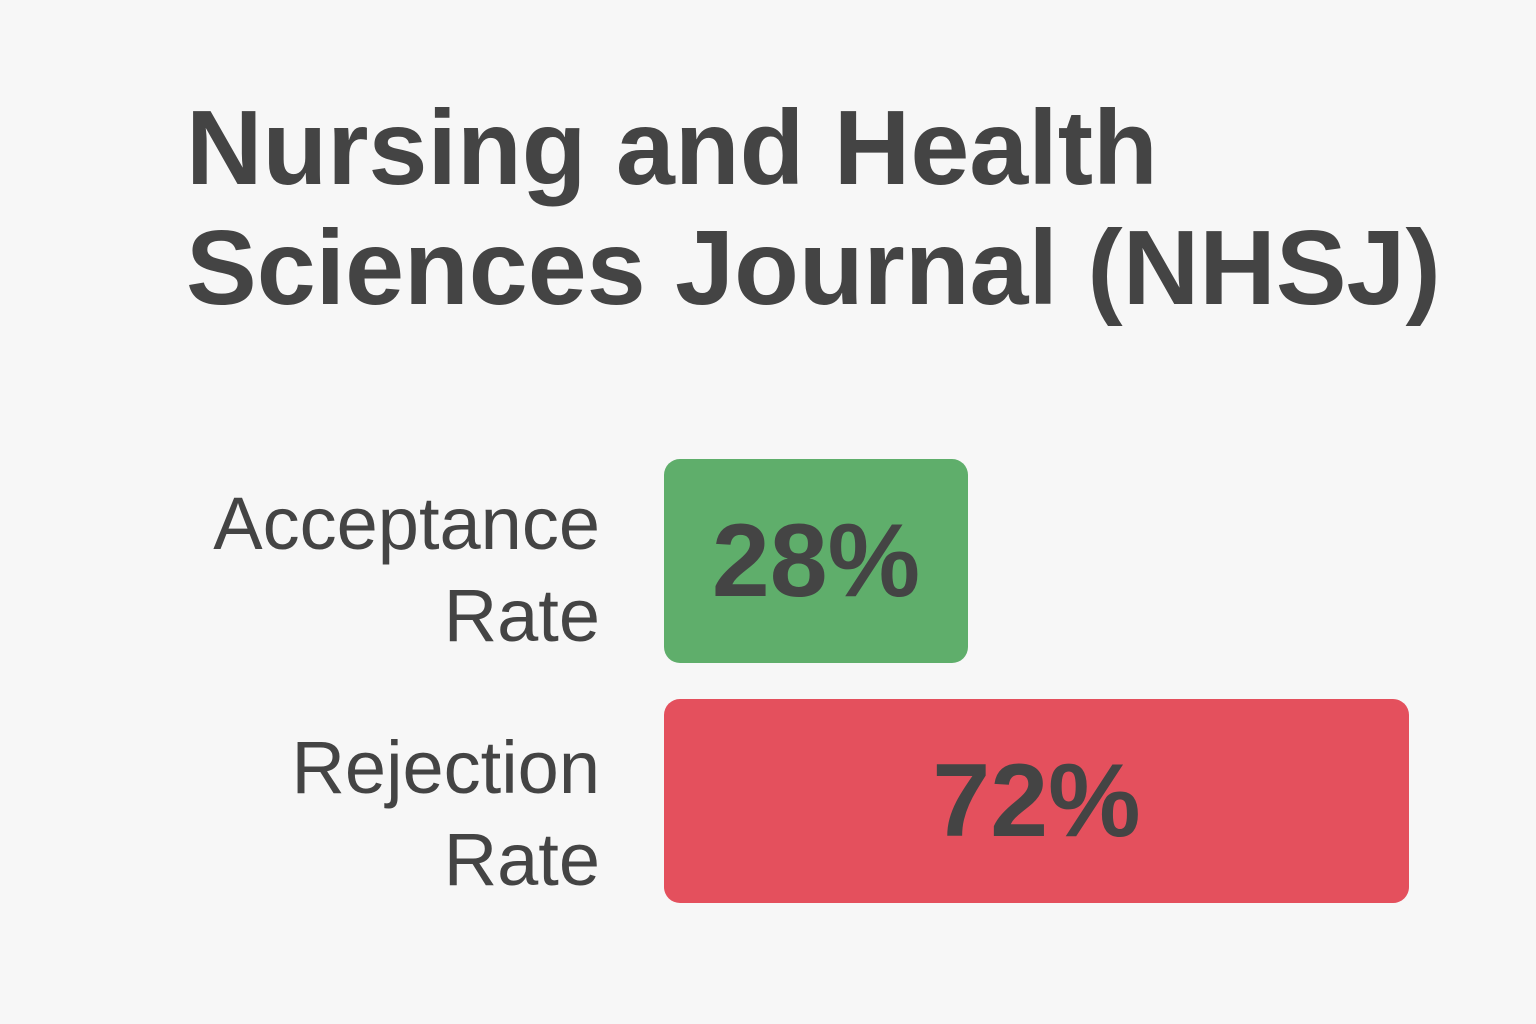 Image resolution: width=1536 pixels, height=1024 pixels. I want to click on chart-title-line-1: Nursing and Health, so click(672, 148).